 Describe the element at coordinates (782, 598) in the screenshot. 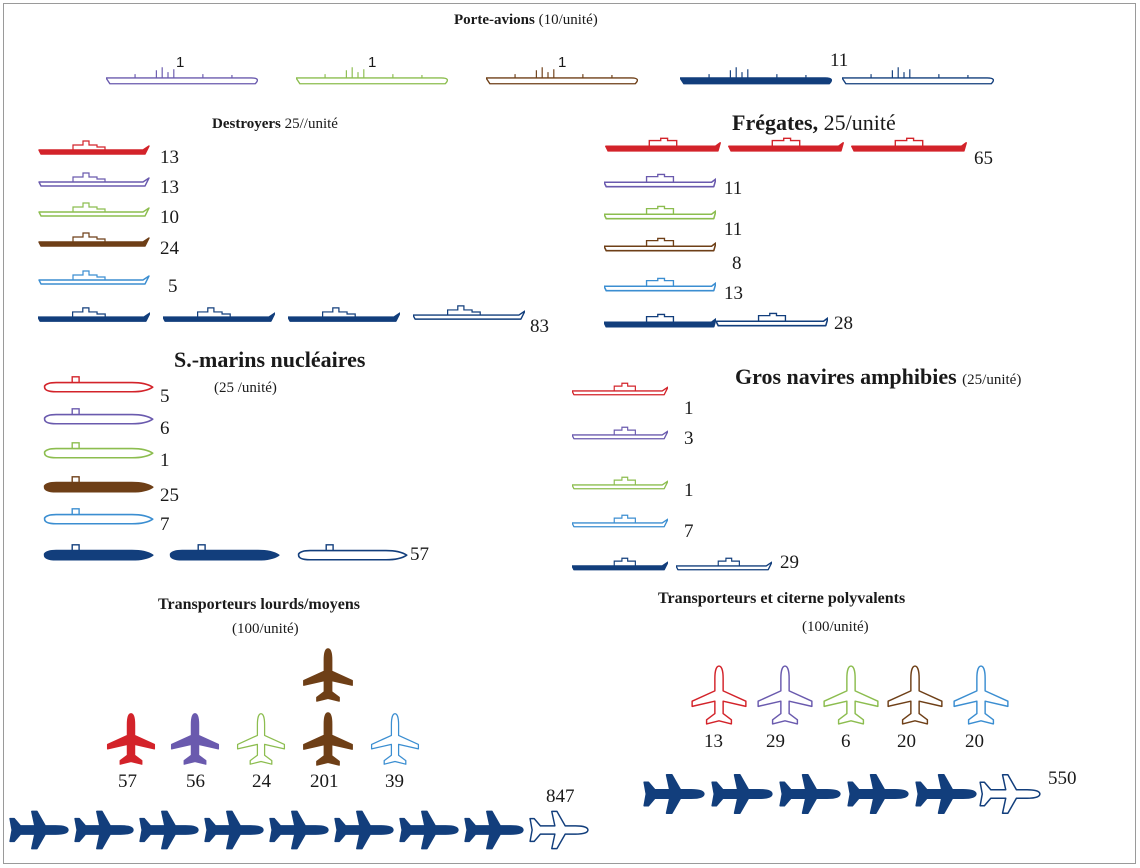

I see `tanker-transport-title: Transporteurs et citerne polyvalents` at that location.